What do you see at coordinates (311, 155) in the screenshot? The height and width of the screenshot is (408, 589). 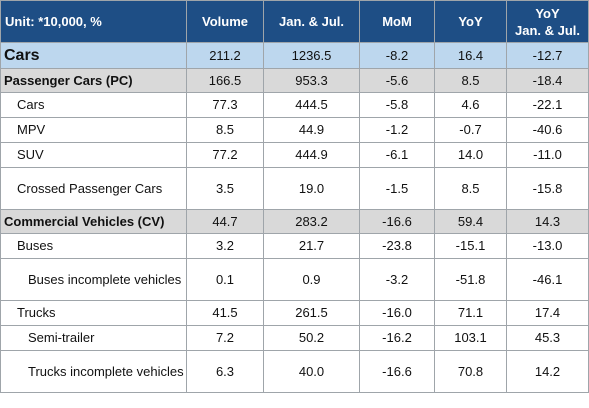 I see `jan-jul-cell: 444.9` at bounding box center [311, 155].